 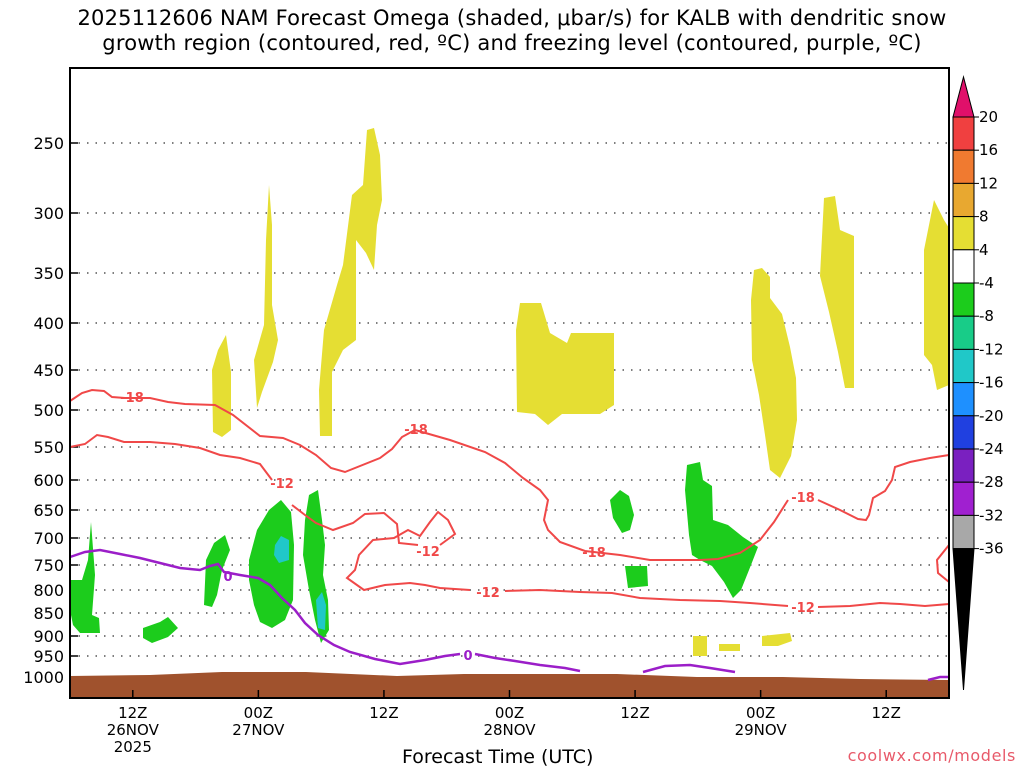 What do you see at coordinates (509, 730) in the screenshot?
I see `time-label: 28NOV` at bounding box center [509, 730].